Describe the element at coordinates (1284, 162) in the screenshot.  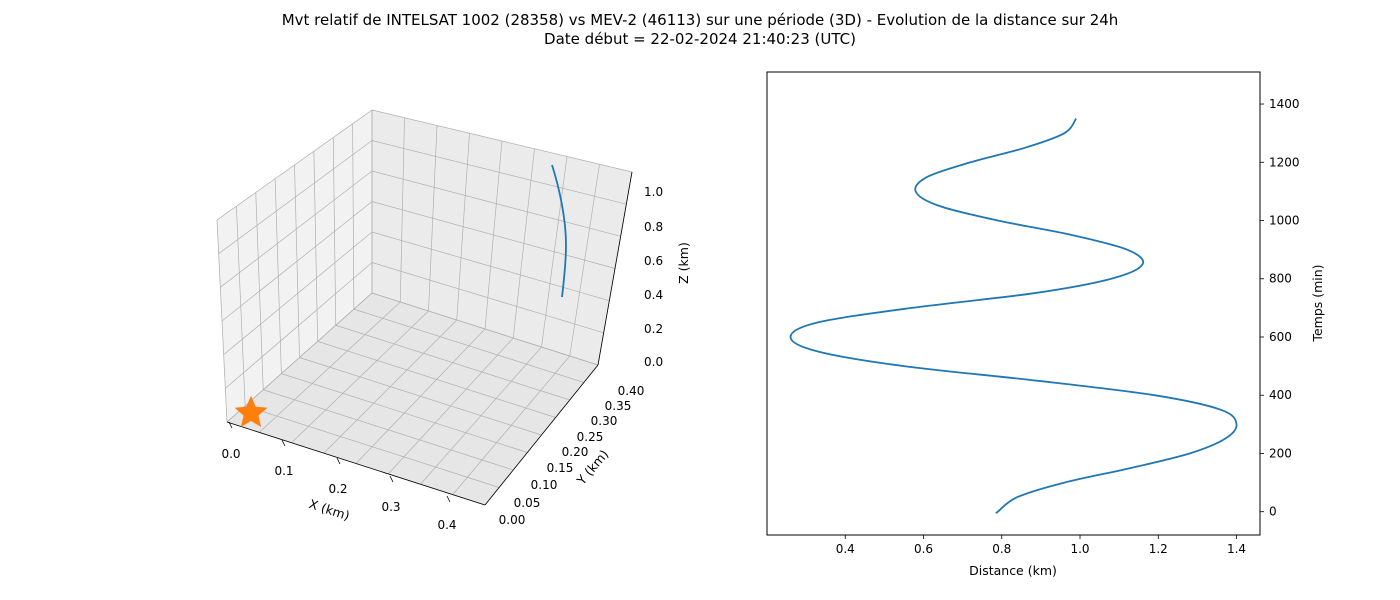
I see `y-tick-label: 1200` at that location.